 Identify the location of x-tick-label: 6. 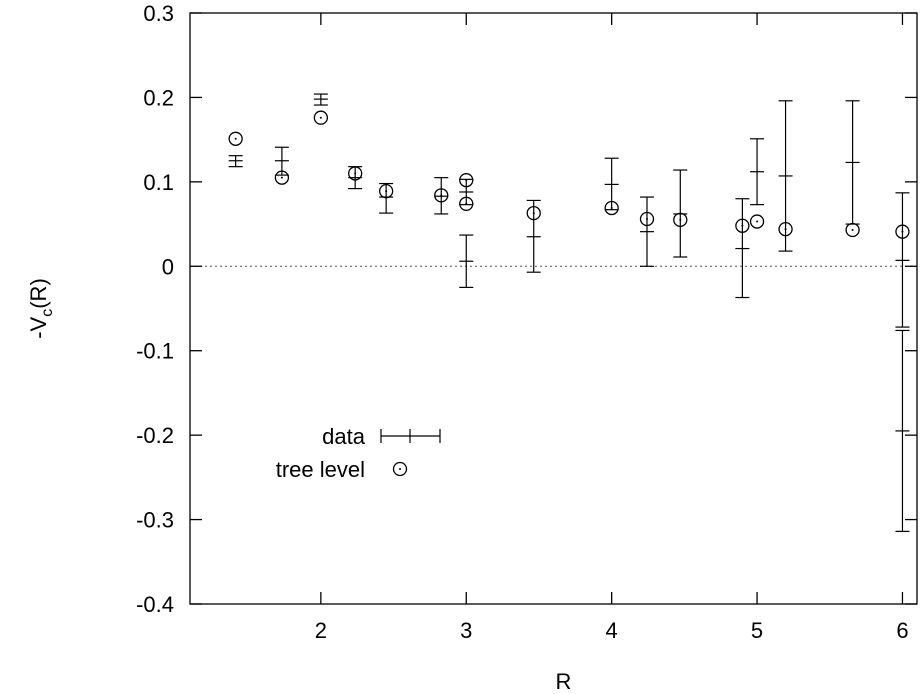
(902, 630).